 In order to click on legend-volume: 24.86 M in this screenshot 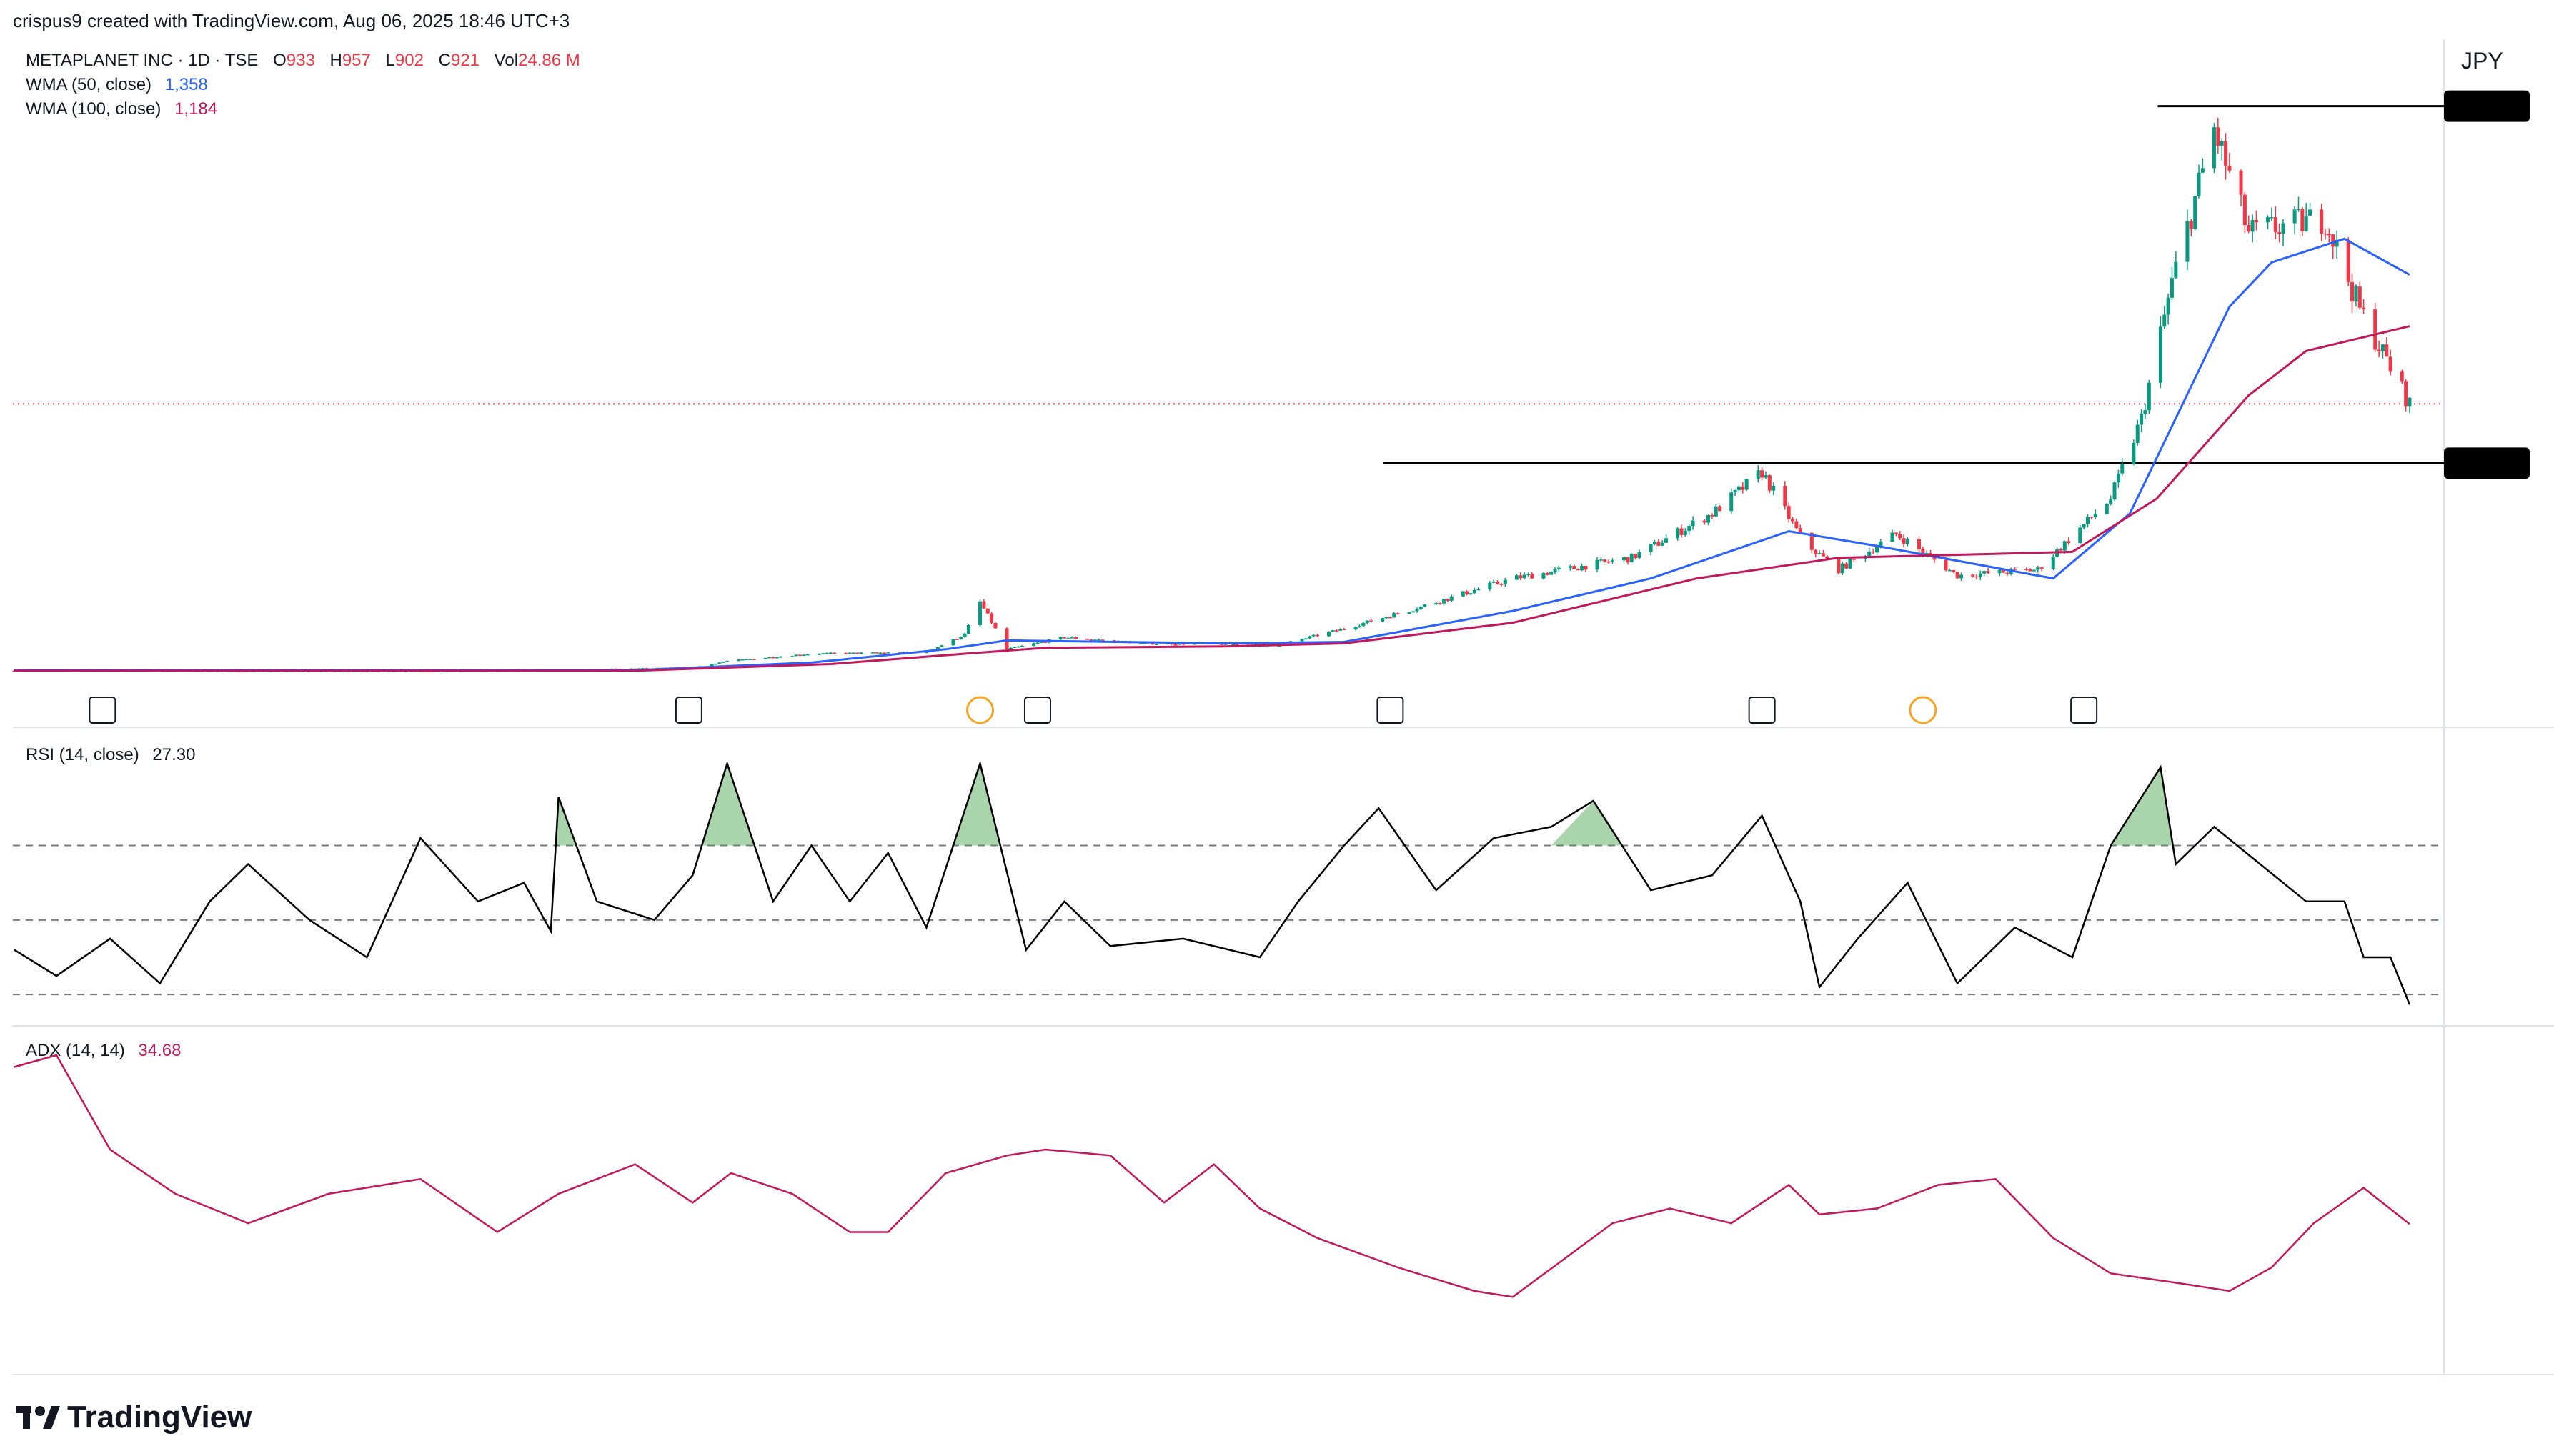, I will do `click(549, 60)`.